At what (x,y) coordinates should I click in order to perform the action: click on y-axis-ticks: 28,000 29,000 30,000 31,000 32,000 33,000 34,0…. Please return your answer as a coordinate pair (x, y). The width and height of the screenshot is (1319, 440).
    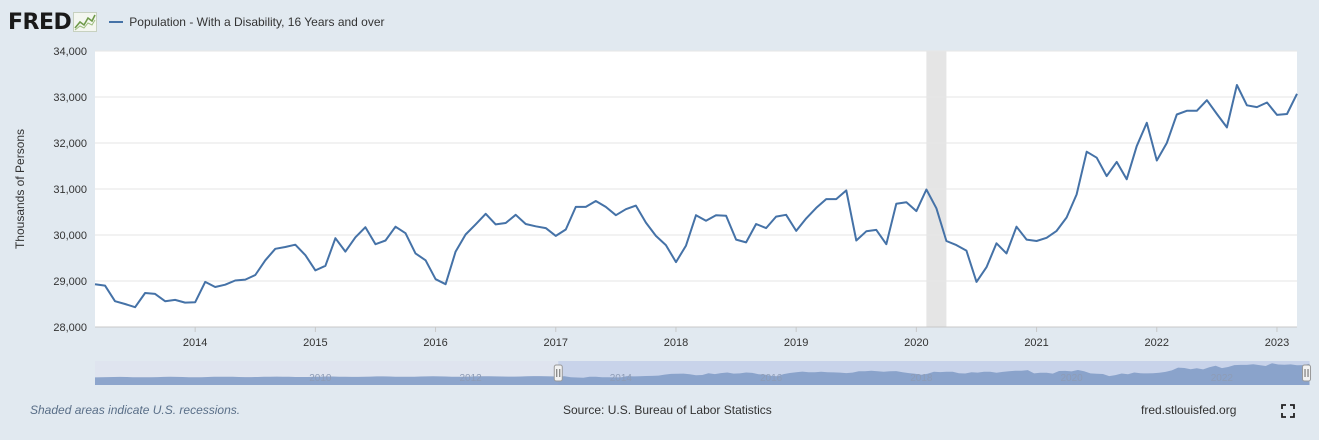
    Looking at the image, I should click on (70, 190).